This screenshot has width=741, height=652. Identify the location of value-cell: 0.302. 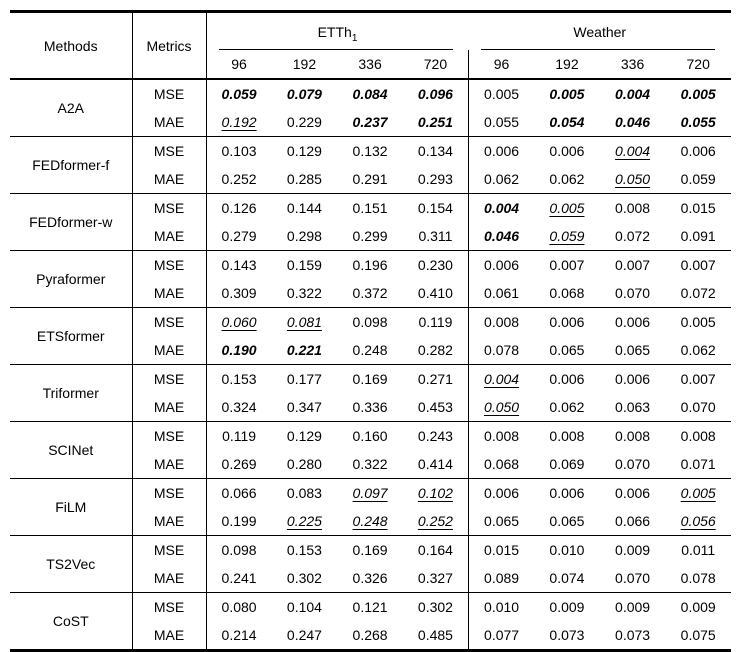
(304, 578).